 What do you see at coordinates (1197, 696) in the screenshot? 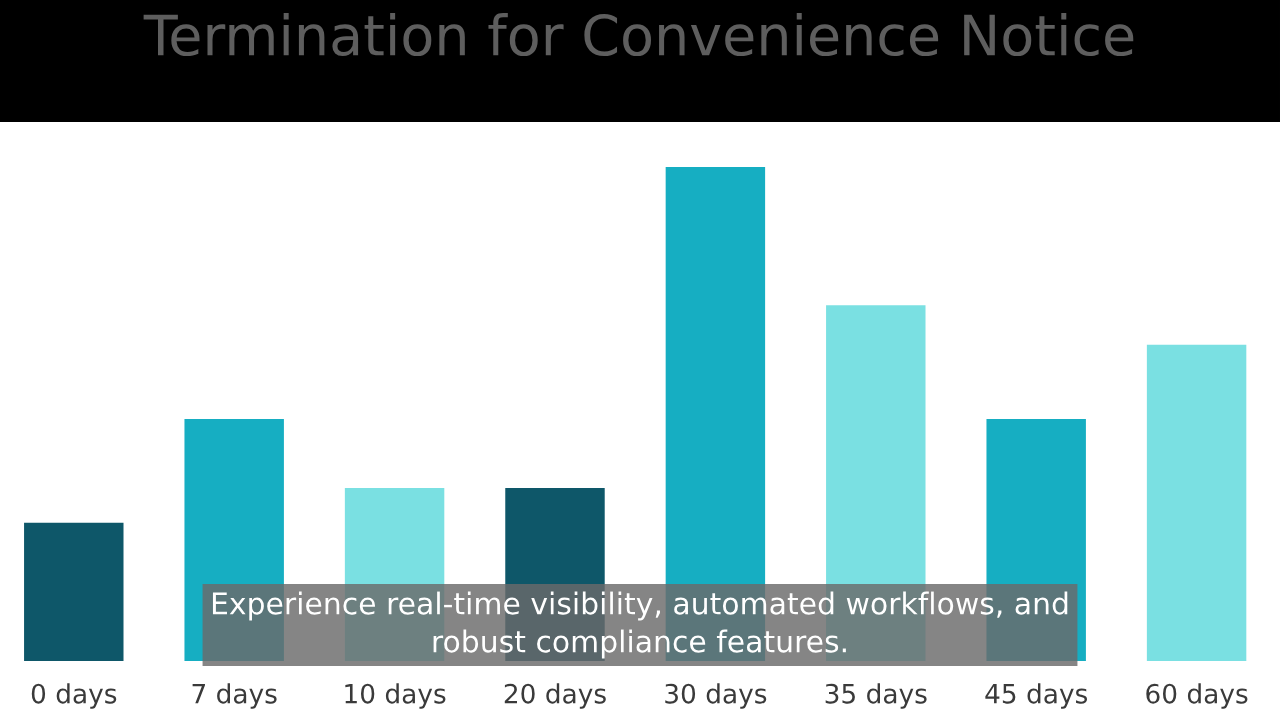
I see `x-tick-label: 60 days` at bounding box center [1197, 696].